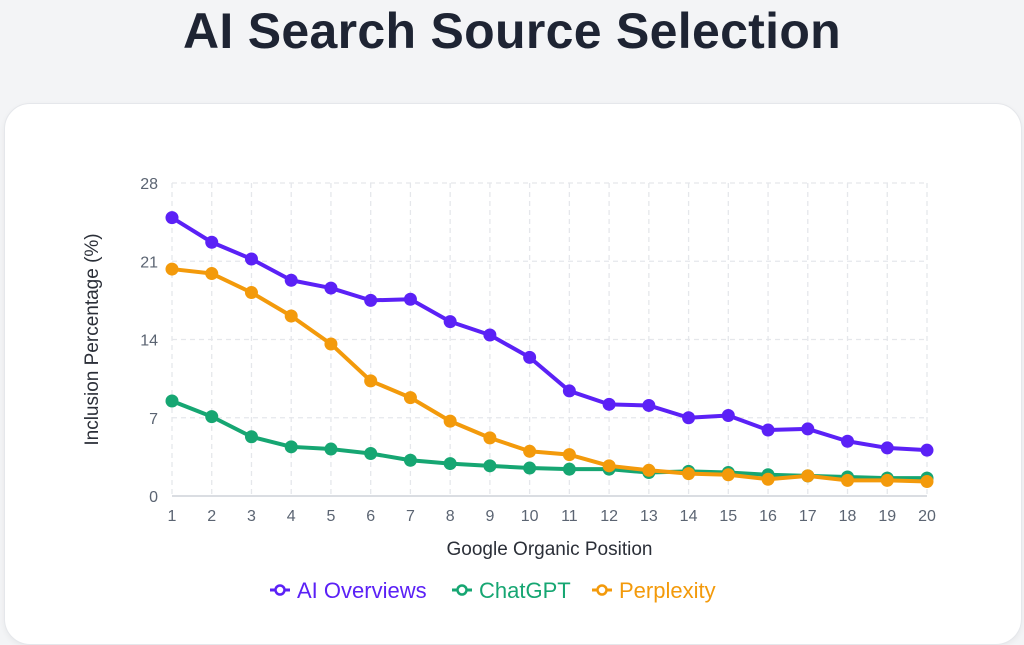 This screenshot has width=1024, height=645. I want to click on x-tick-label: 18, so click(848, 516).